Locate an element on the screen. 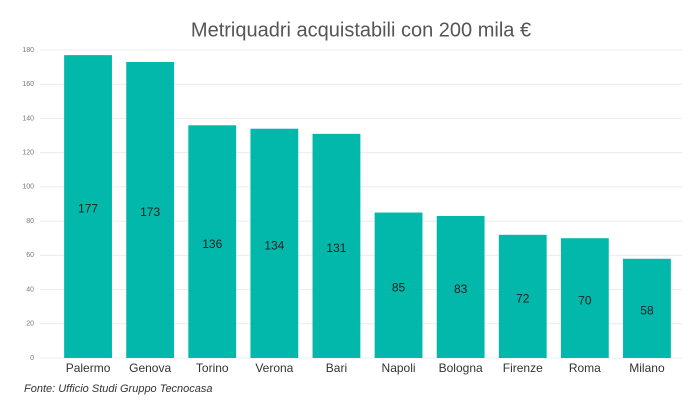 The image size is (692, 406). x-tick-label: Bologna is located at coordinates (461, 368).